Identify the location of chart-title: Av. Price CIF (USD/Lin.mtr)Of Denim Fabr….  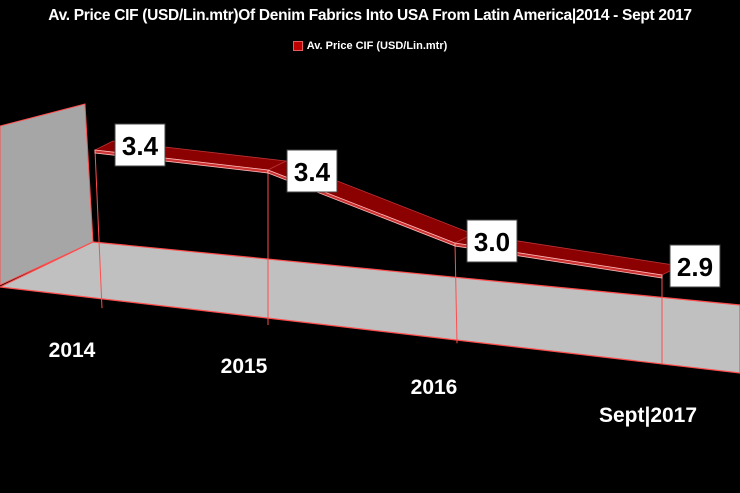
(370, 15).